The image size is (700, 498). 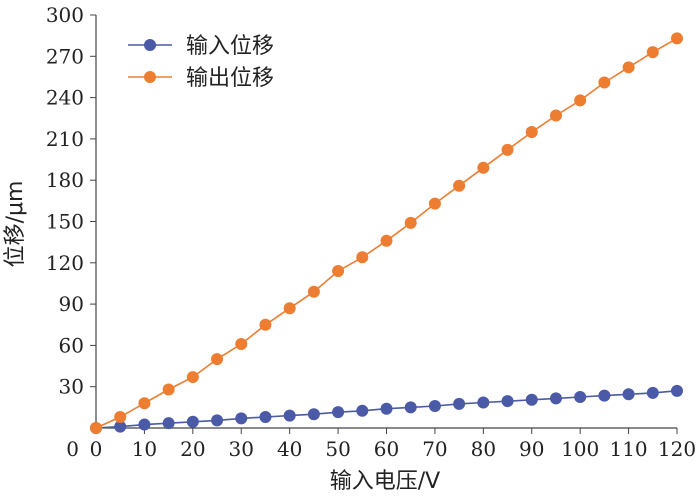 What do you see at coordinates (386, 449) in the screenshot?
I see `x-tick-label: 60` at bounding box center [386, 449].